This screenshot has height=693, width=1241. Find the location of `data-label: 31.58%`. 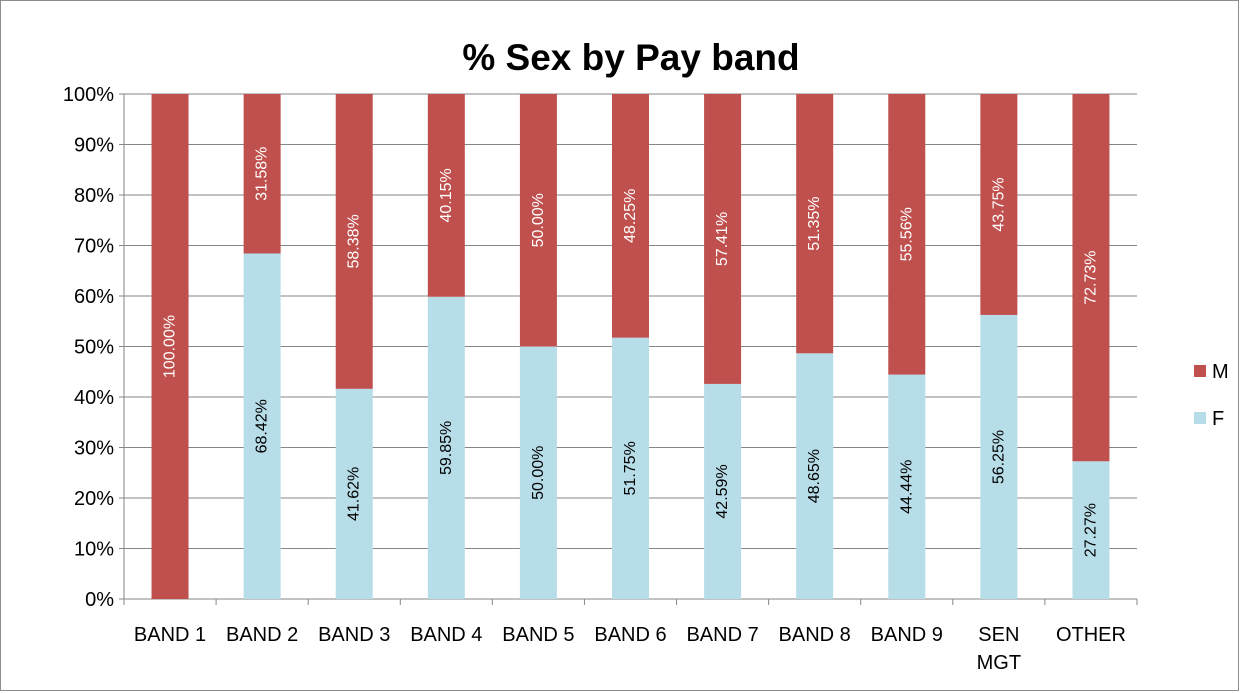

data-label: 31.58% is located at coordinates (262, 174).